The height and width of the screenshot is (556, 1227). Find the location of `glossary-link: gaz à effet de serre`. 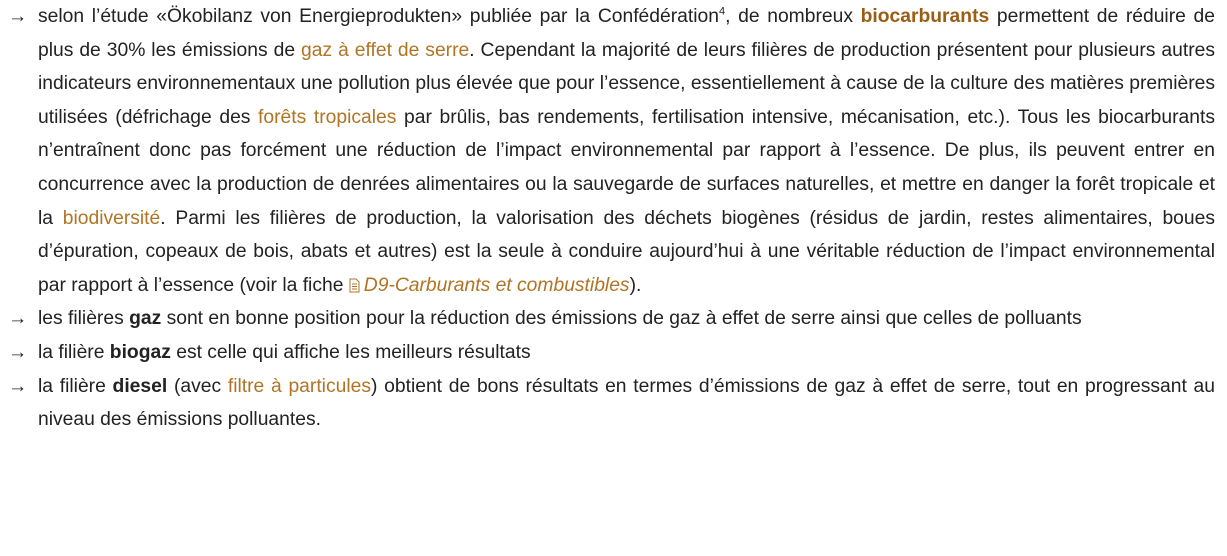

glossary-link: gaz à effet de serre is located at coordinates (385, 50).